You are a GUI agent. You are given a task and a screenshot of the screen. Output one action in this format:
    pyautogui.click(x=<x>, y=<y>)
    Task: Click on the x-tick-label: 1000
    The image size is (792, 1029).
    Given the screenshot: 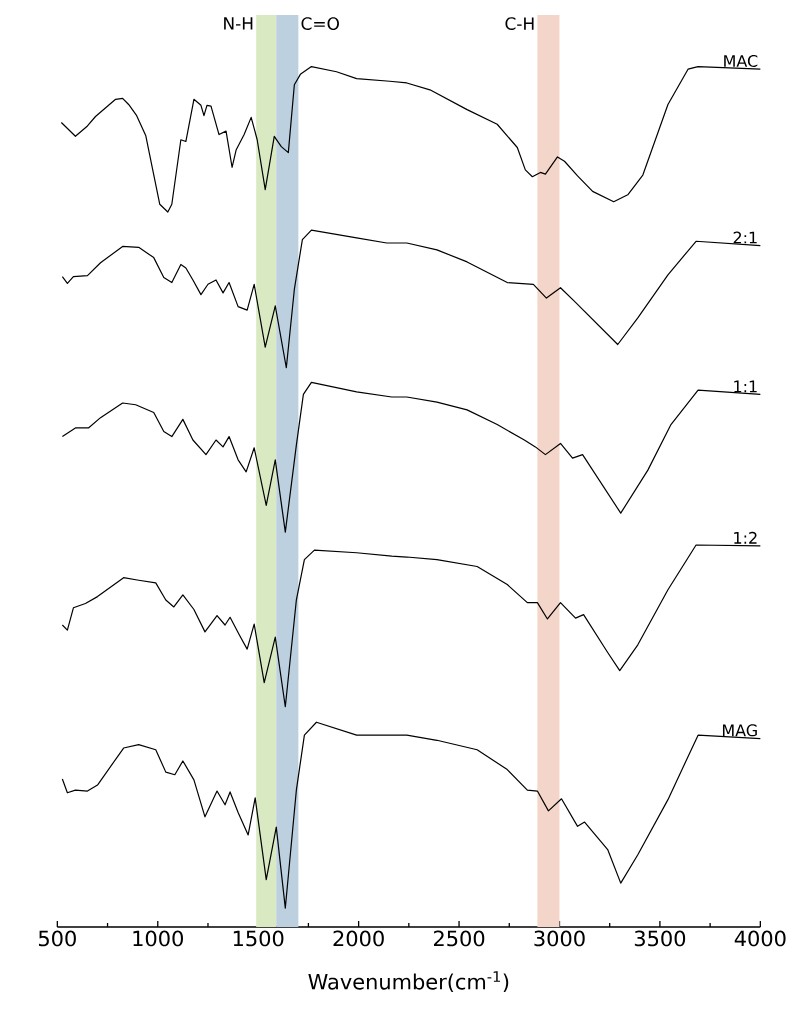 What is the action you would take?
    pyautogui.click(x=158, y=938)
    